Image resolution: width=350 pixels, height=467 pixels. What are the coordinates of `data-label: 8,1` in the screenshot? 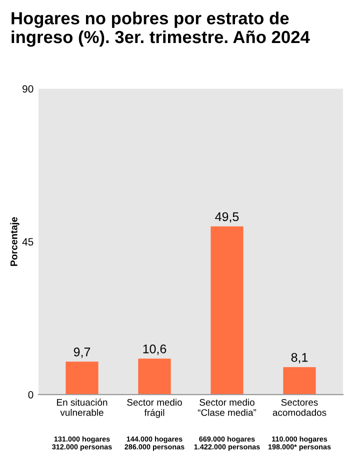 It's located at (299, 358).